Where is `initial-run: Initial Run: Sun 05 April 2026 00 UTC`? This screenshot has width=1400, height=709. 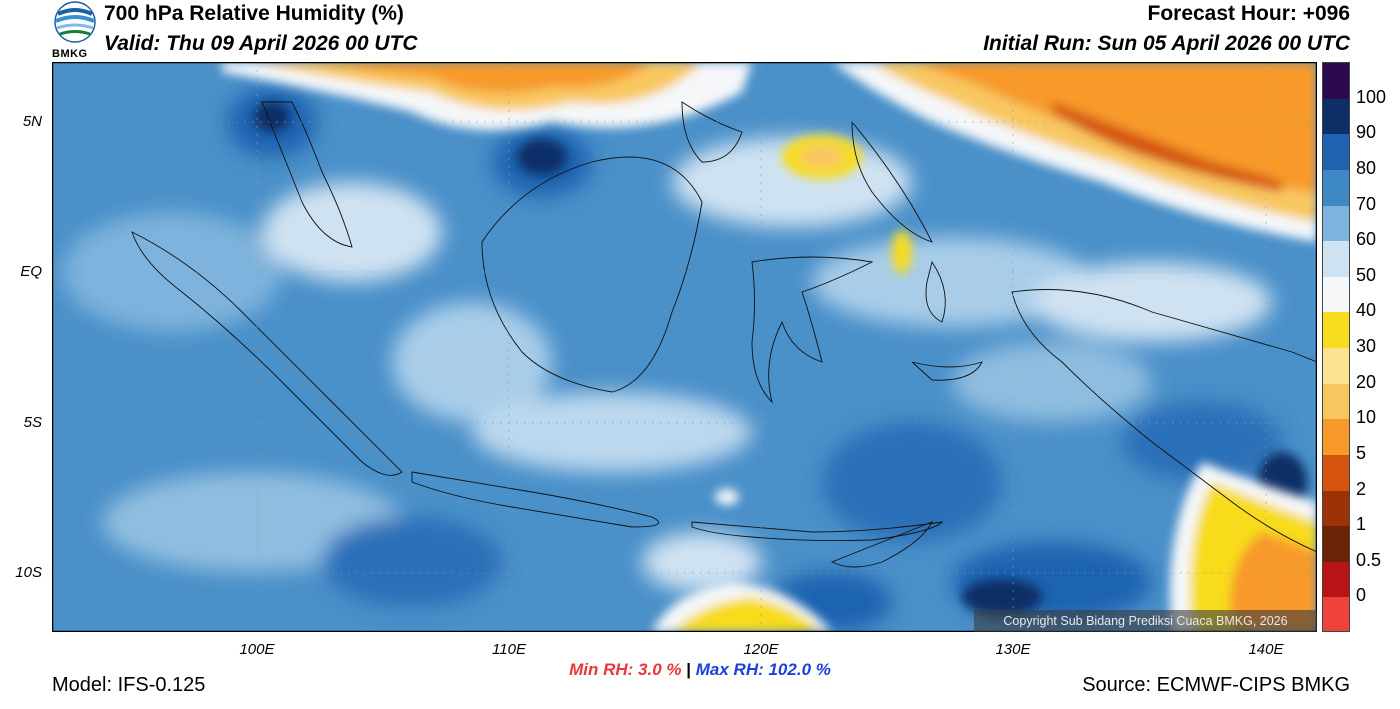
initial-run: Initial Run: Sun 05 April 2026 00 UTC is located at coordinates (1166, 43).